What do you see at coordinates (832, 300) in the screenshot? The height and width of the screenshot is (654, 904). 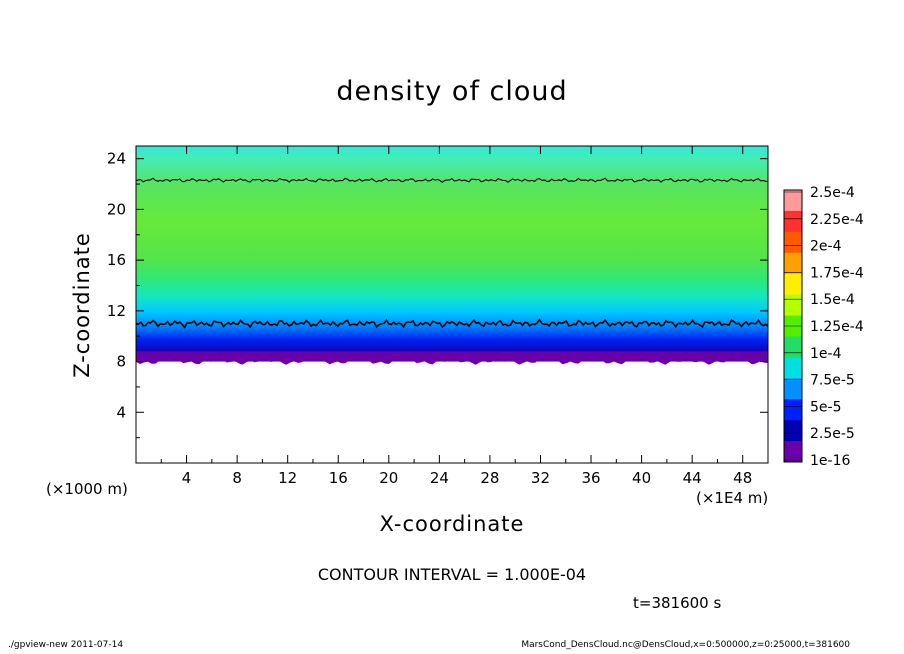 I see `colorbar-label: 1.5e-4` at bounding box center [832, 300].